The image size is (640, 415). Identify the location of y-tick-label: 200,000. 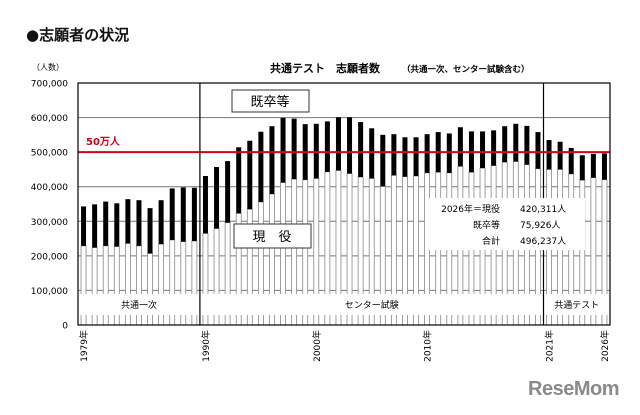
(49, 257).